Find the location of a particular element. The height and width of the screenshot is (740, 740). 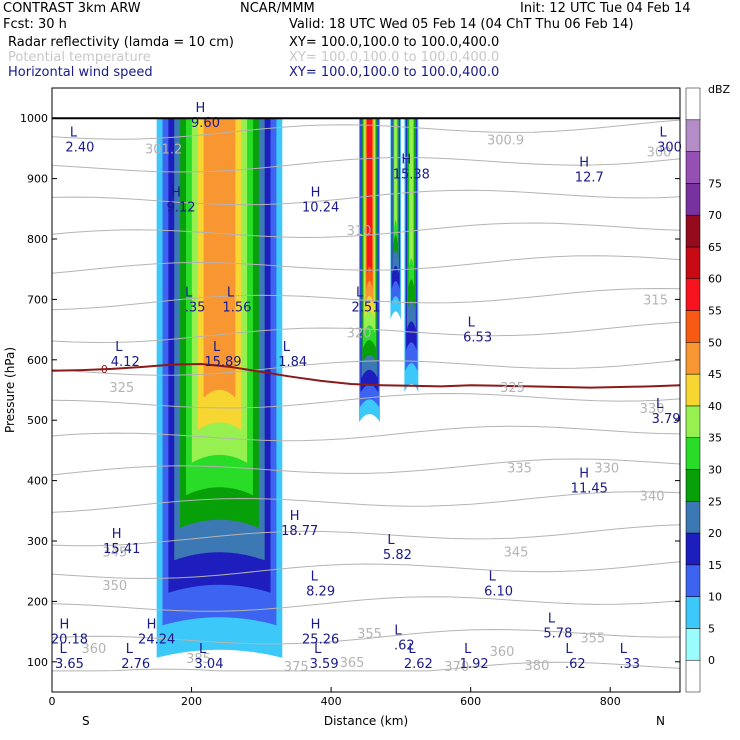

wind-extremum-value-9: 24.24 is located at coordinates (156, 640).